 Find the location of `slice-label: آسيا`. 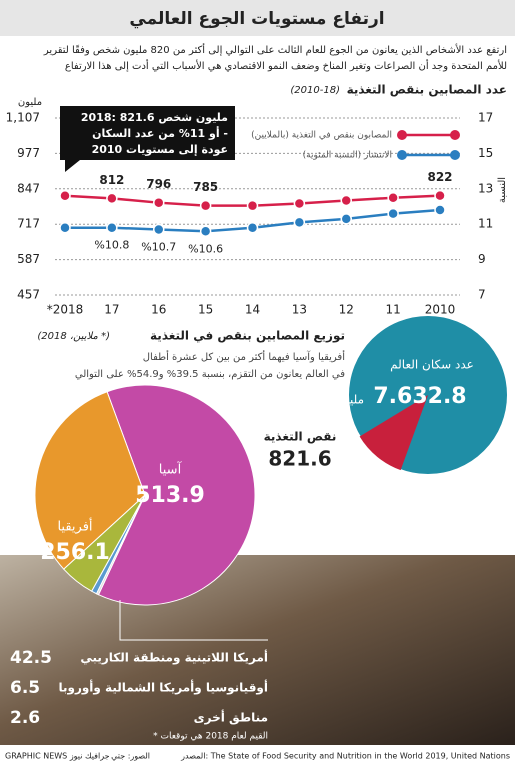

slice-label: آسيا is located at coordinates (171, 469).